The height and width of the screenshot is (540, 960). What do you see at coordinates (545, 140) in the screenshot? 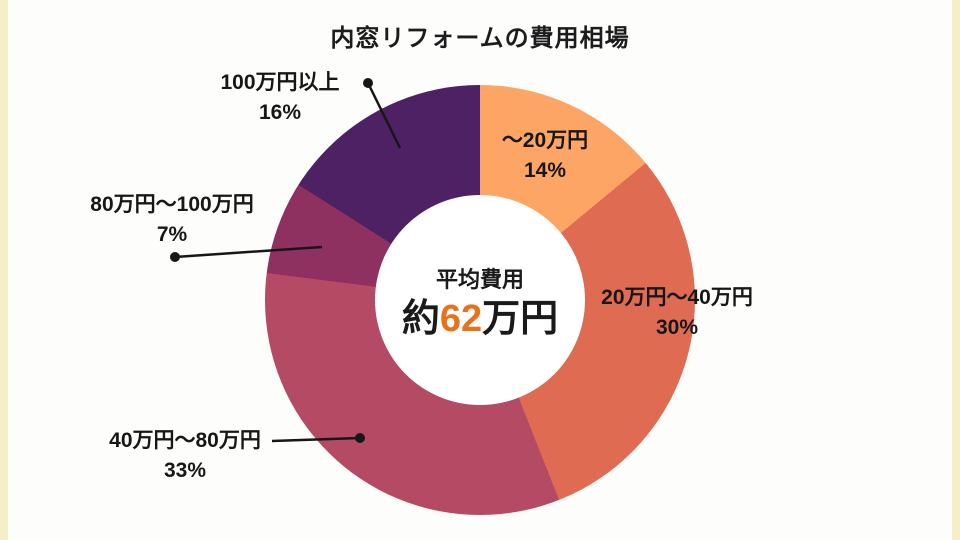
I see `label-under-20-text: 〜20万円` at bounding box center [545, 140].